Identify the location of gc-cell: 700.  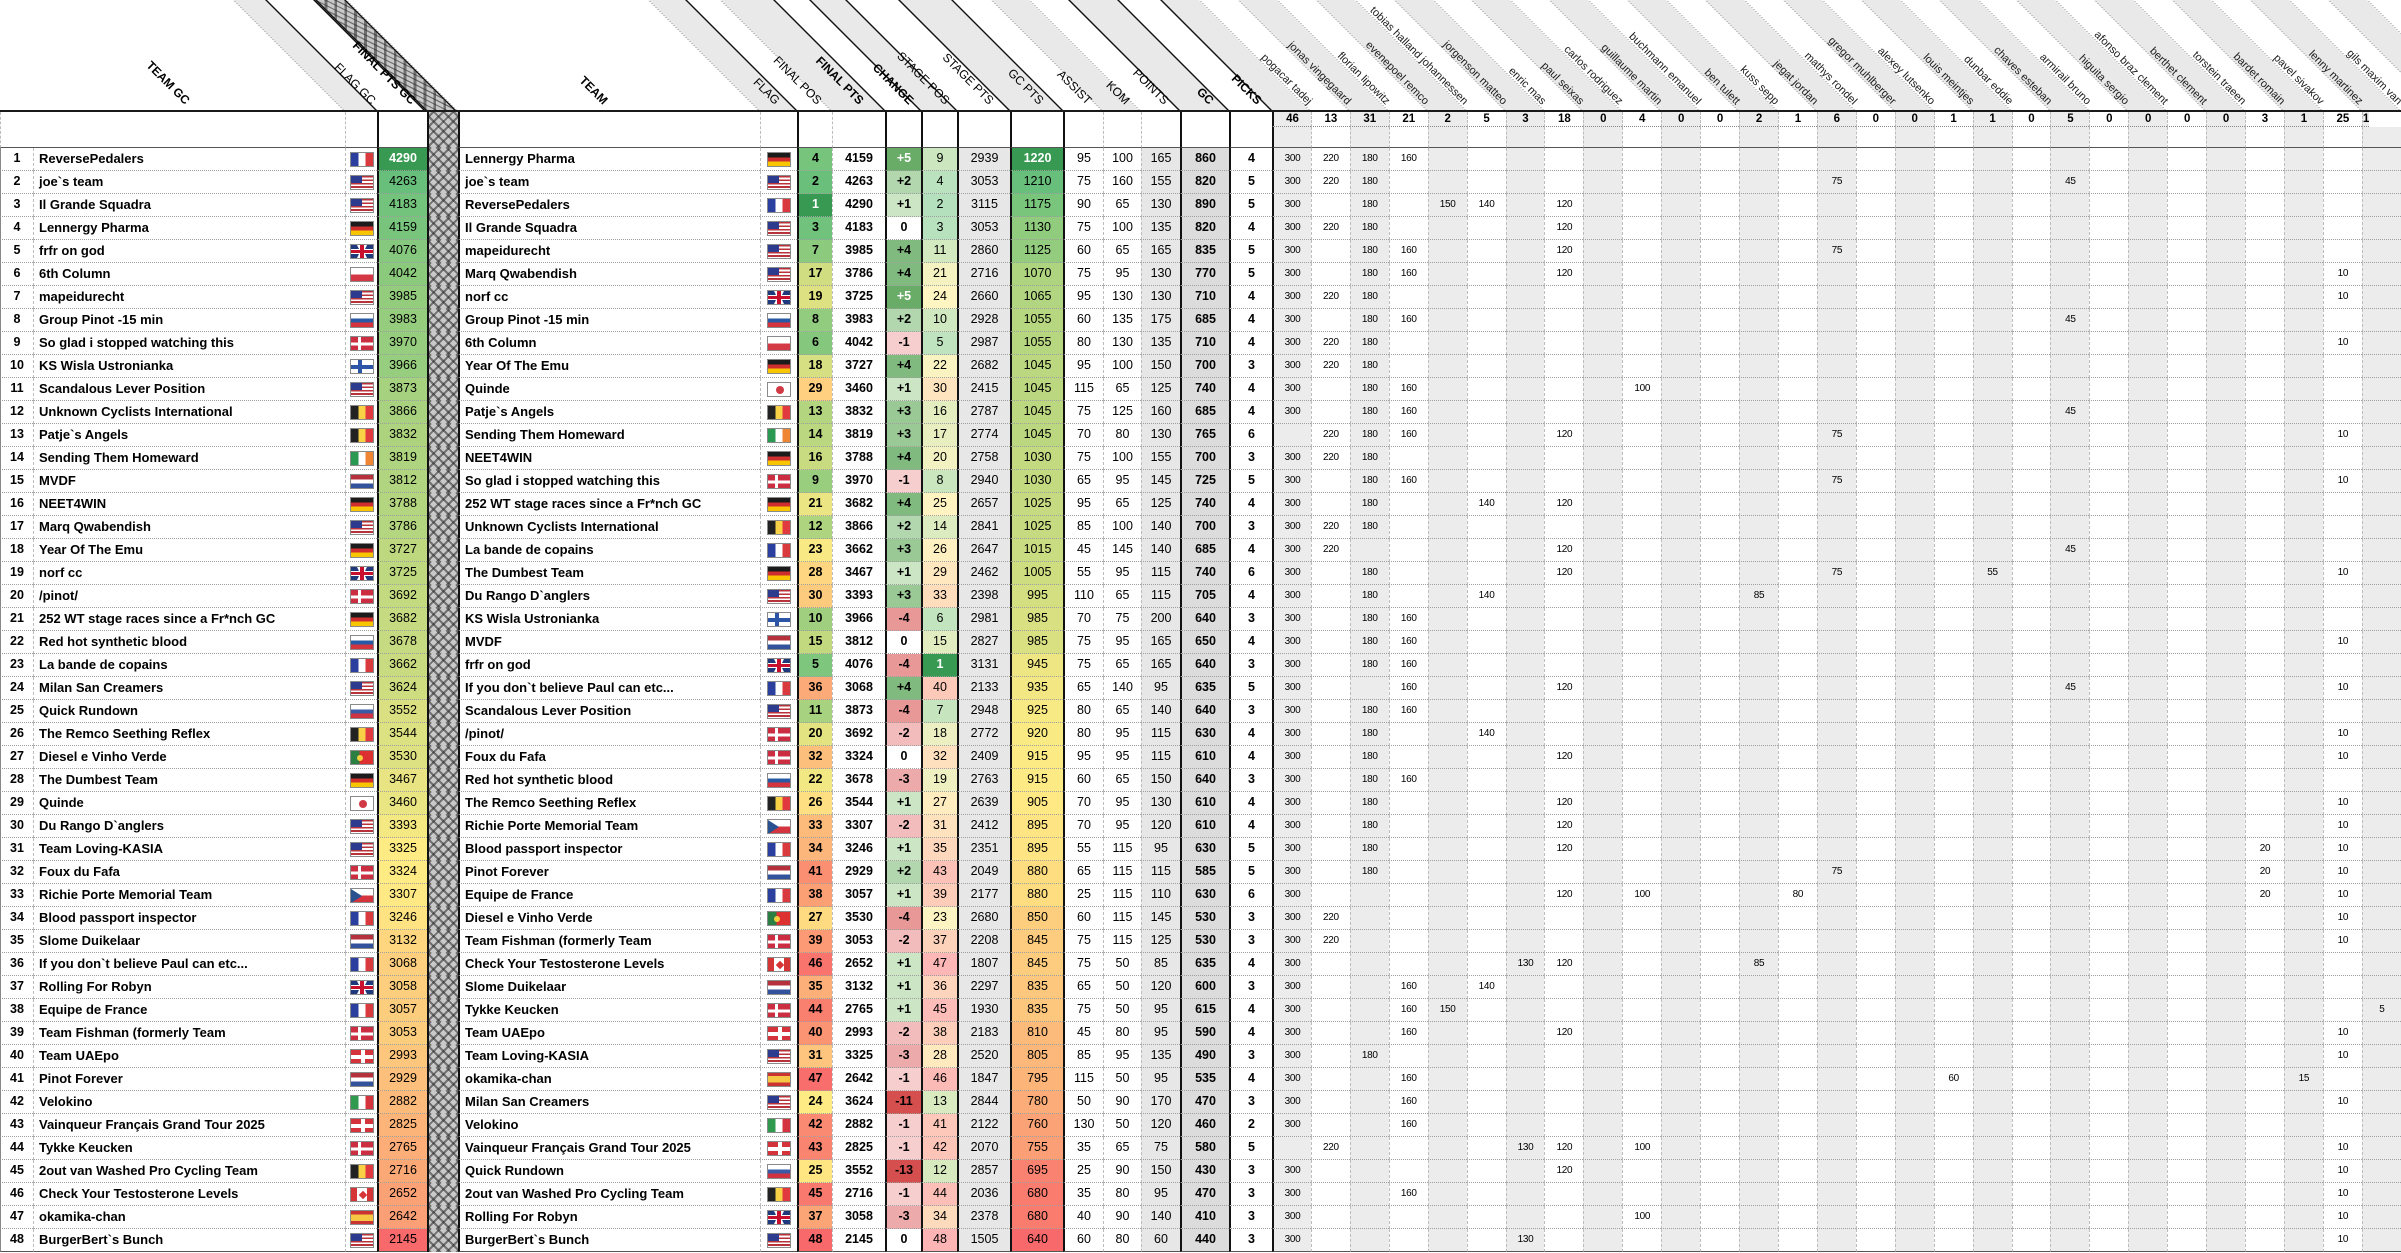
(1204, 458).